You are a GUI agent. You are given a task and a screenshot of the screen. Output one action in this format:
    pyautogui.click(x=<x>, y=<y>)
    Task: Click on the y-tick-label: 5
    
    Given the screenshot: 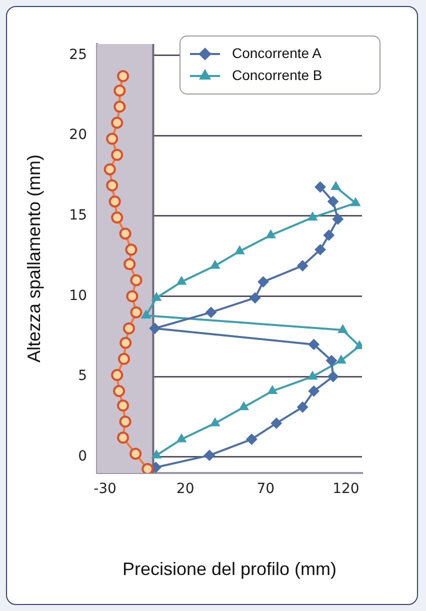 What is the action you would take?
    pyautogui.click(x=82, y=376)
    